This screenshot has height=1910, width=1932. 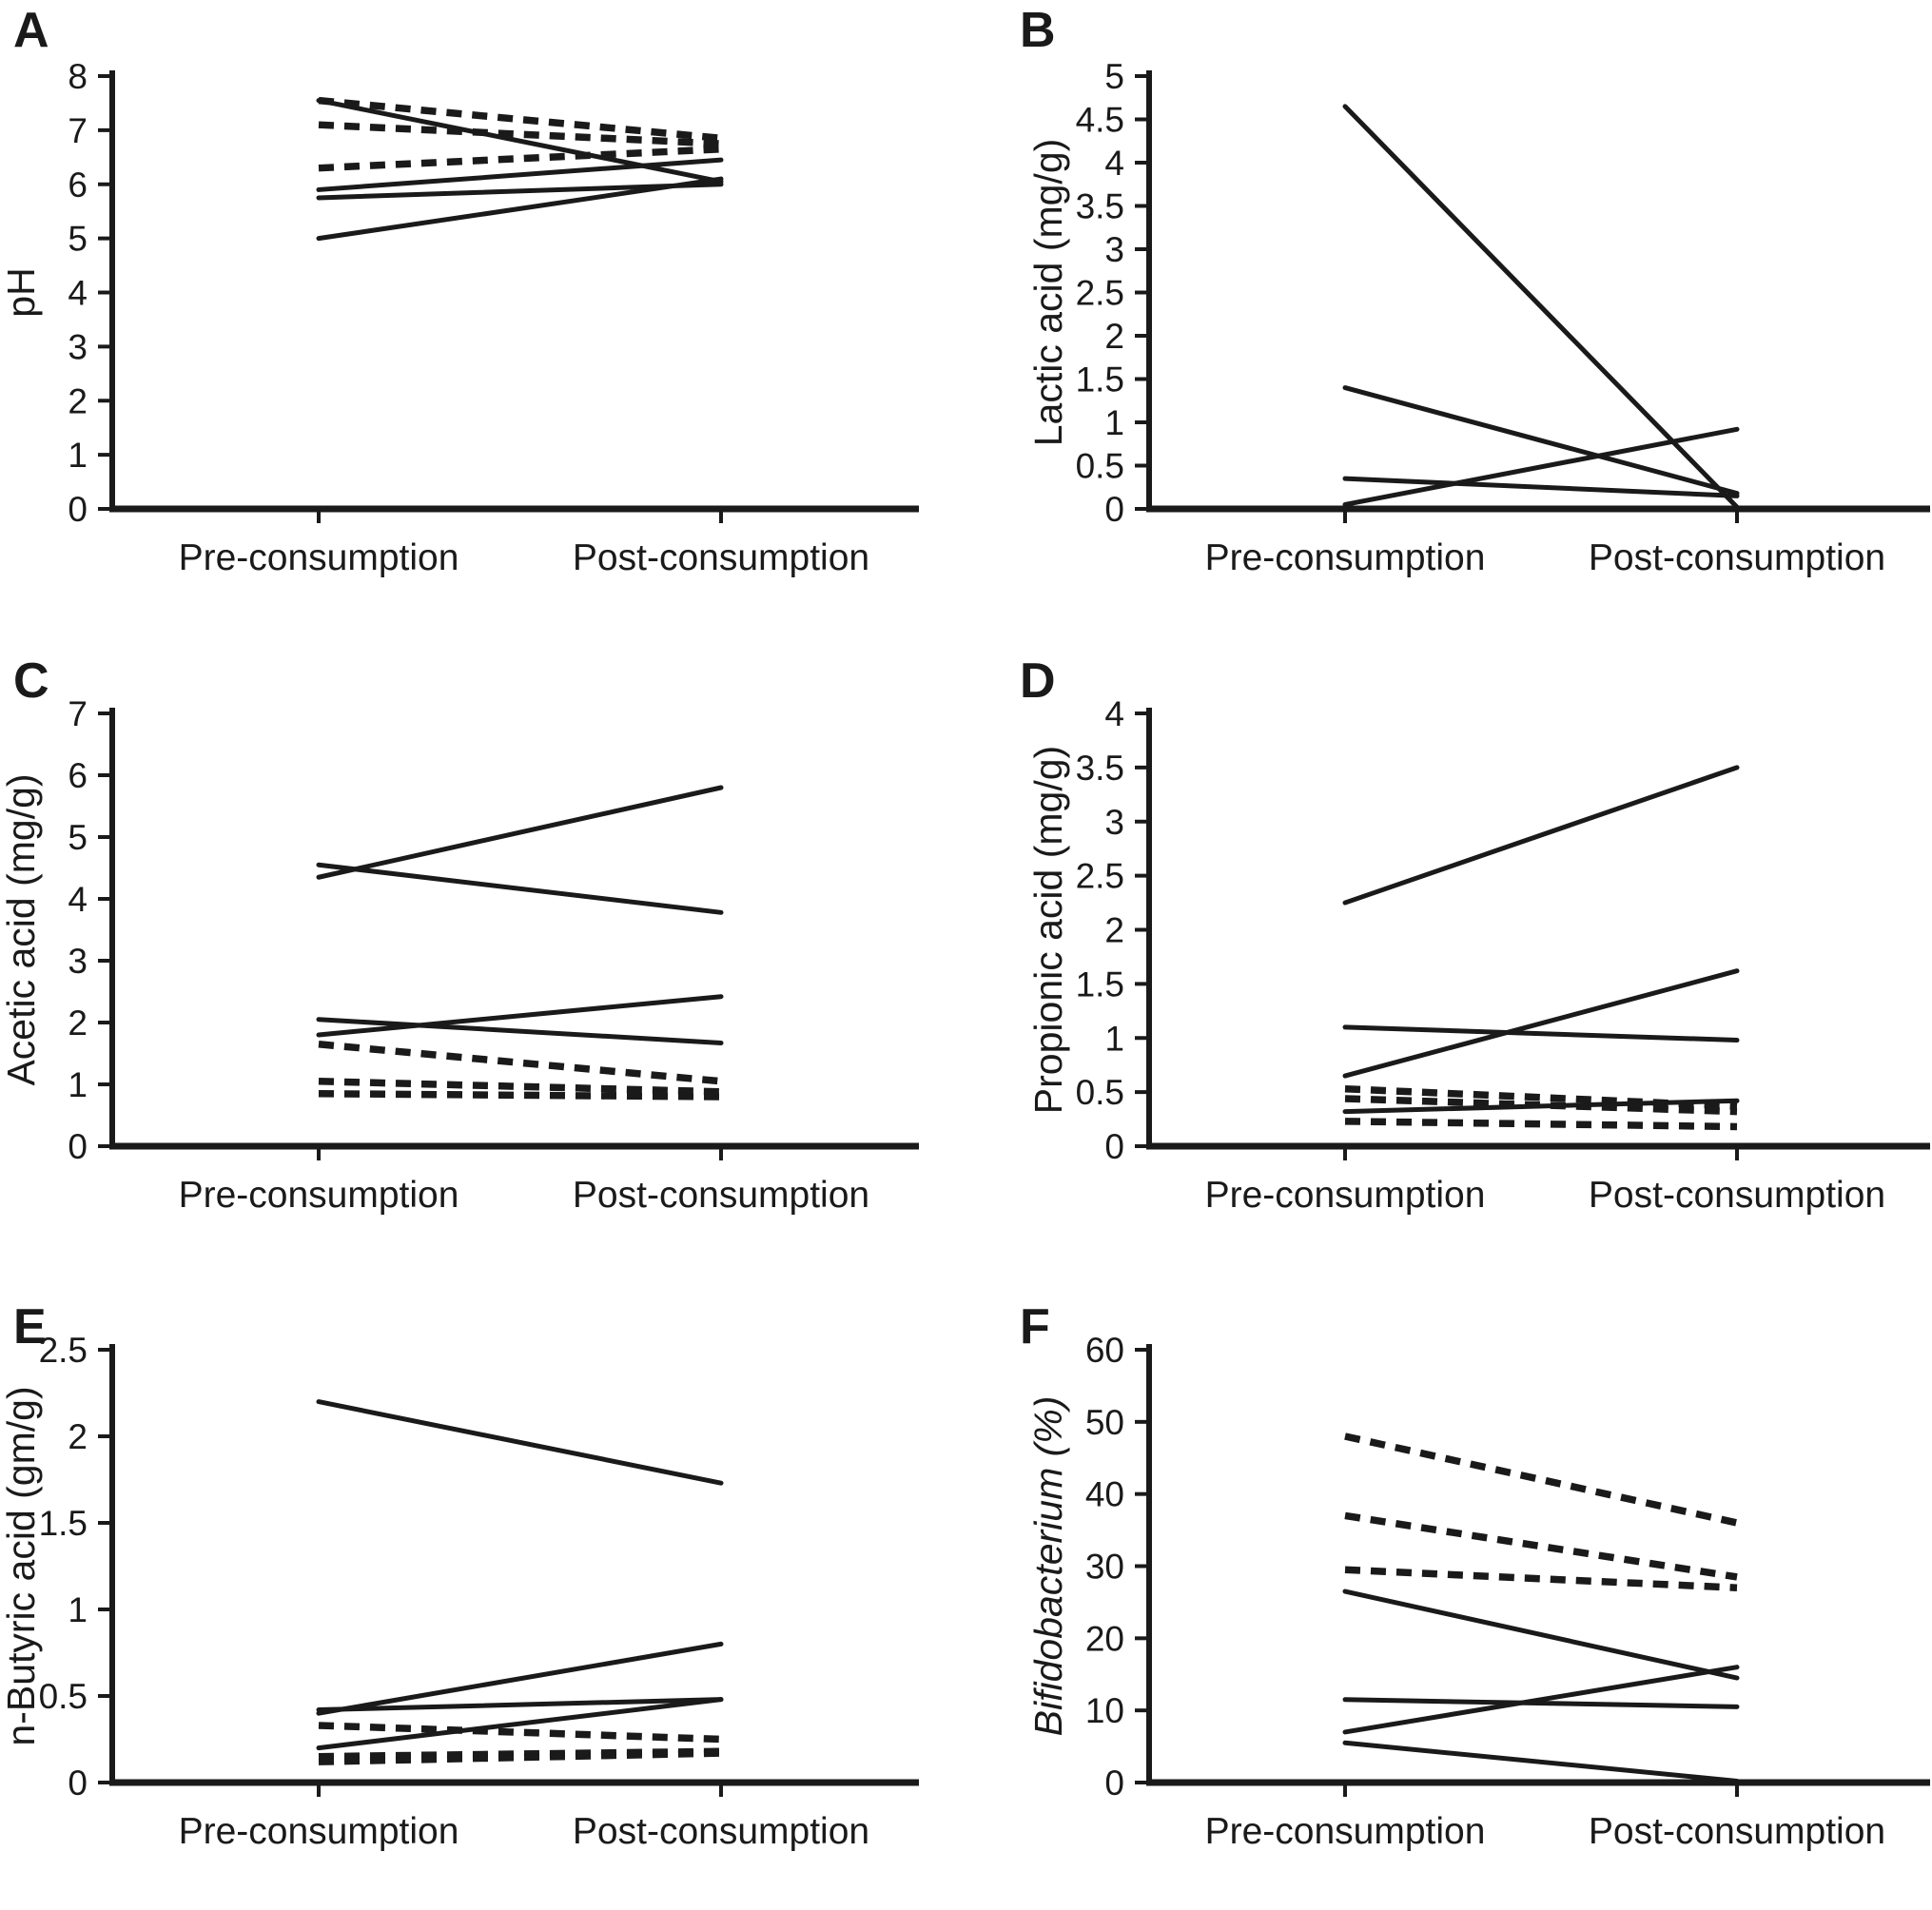 What do you see at coordinates (1104, 1495) in the screenshot?
I see `y-tick-label: 40` at bounding box center [1104, 1495].